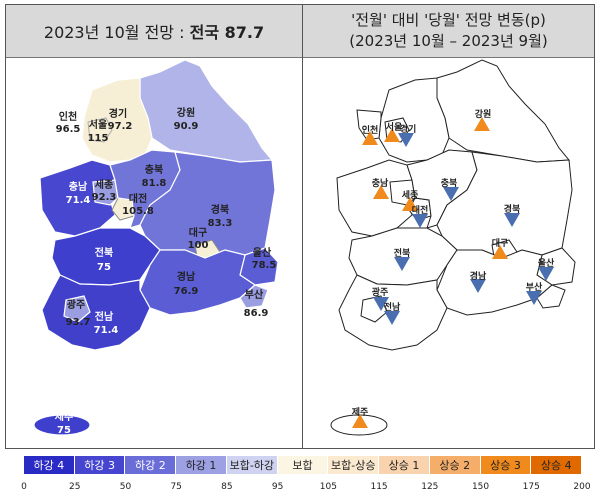  What do you see at coordinates (370, 130) in the screenshot?
I see `rlabel-incheon: 인천` at bounding box center [370, 130].